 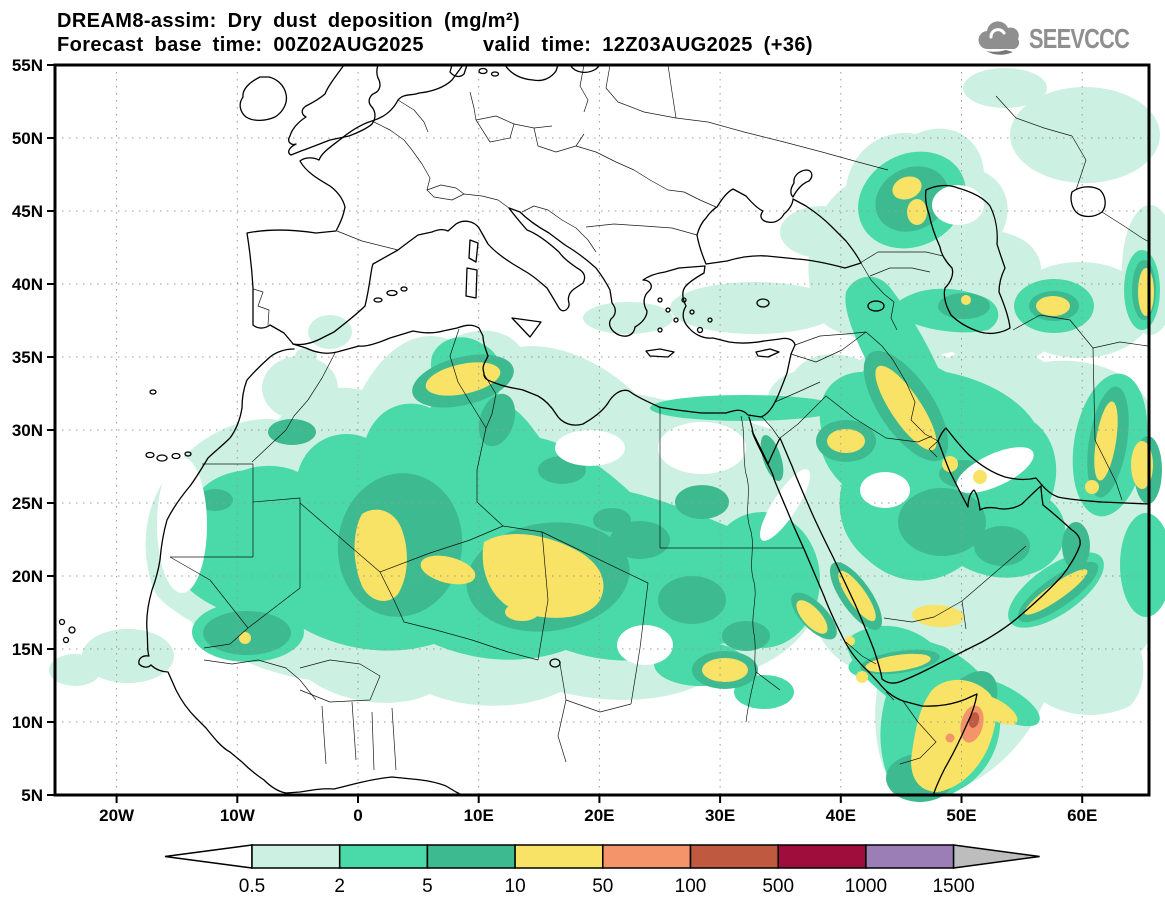 What do you see at coordinates (479, 815) in the screenshot?
I see `lon-tick-label: 10E` at bounding box center [479, 815].